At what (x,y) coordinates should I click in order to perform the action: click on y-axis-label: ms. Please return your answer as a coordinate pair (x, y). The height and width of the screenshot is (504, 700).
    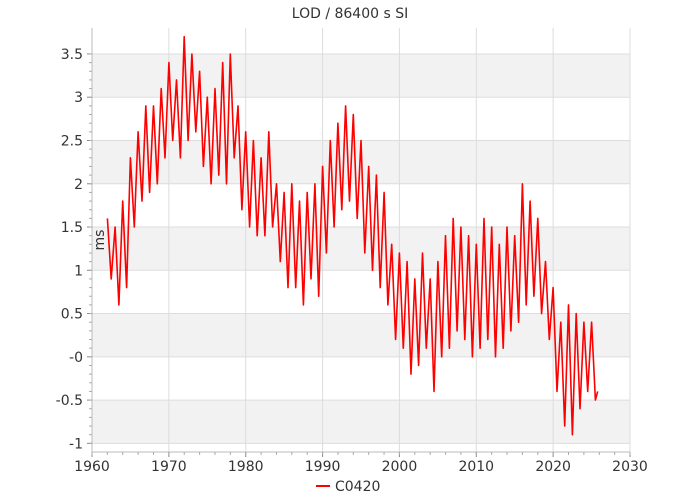
    Looking at the image, I should click on (100, 240).